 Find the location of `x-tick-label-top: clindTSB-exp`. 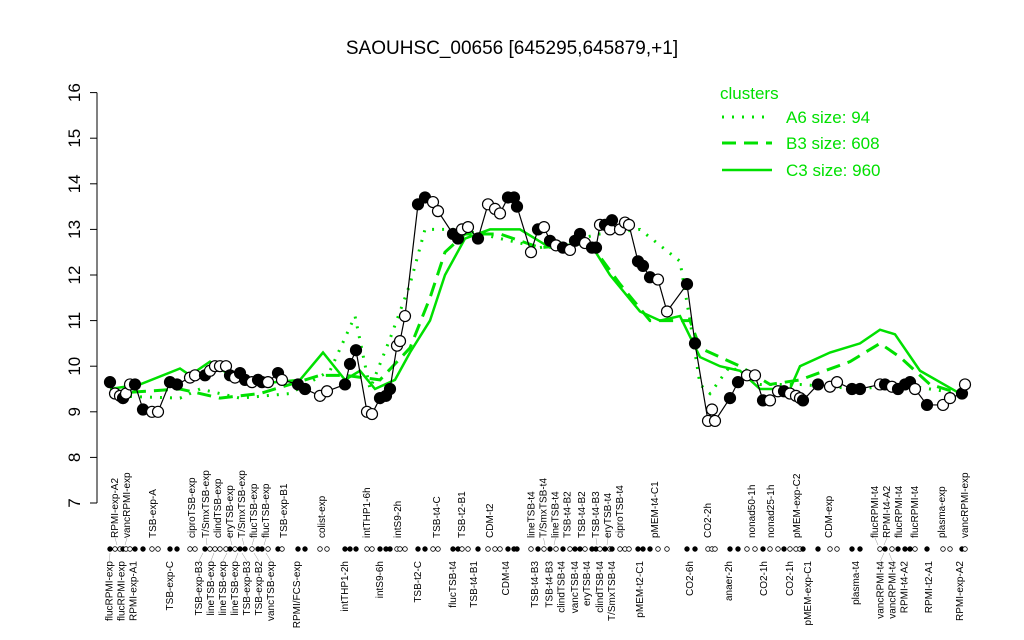

x-tick-label-top: clindTSB-exp is located at coordinates (218, 508).